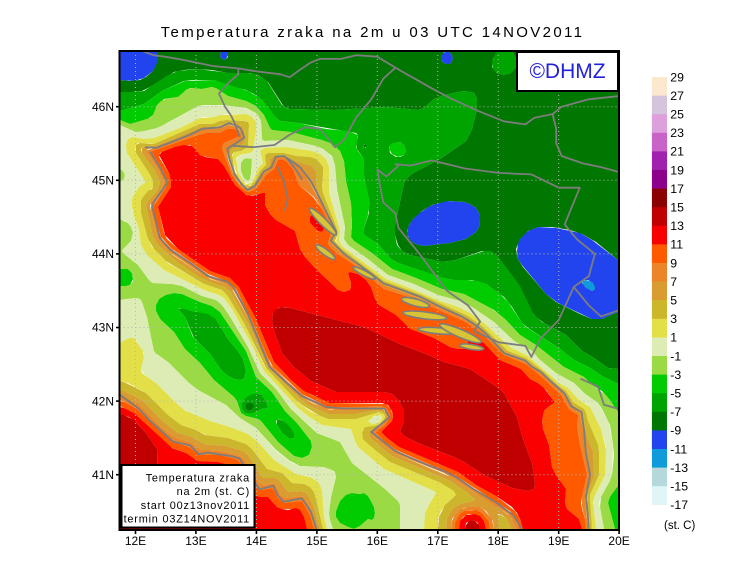  I want to click on svg-text: 45N, so click(103, 181).